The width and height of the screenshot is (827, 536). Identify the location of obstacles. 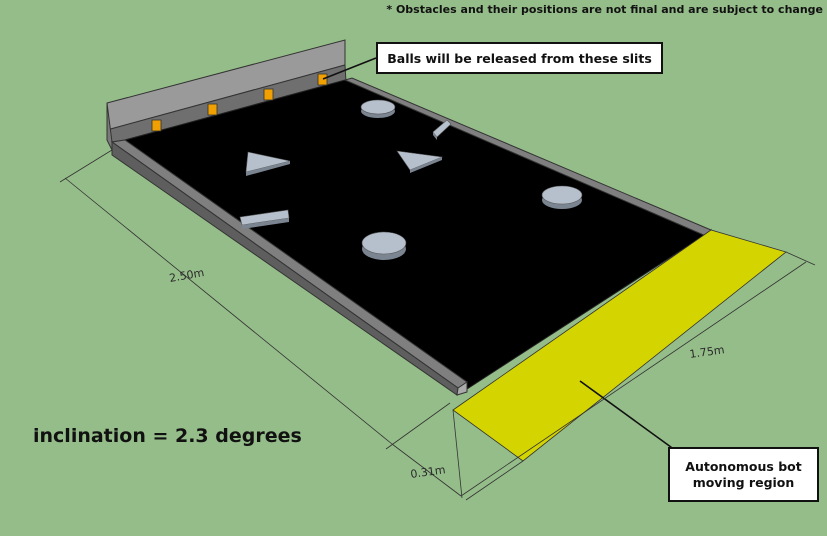
(411, 179).